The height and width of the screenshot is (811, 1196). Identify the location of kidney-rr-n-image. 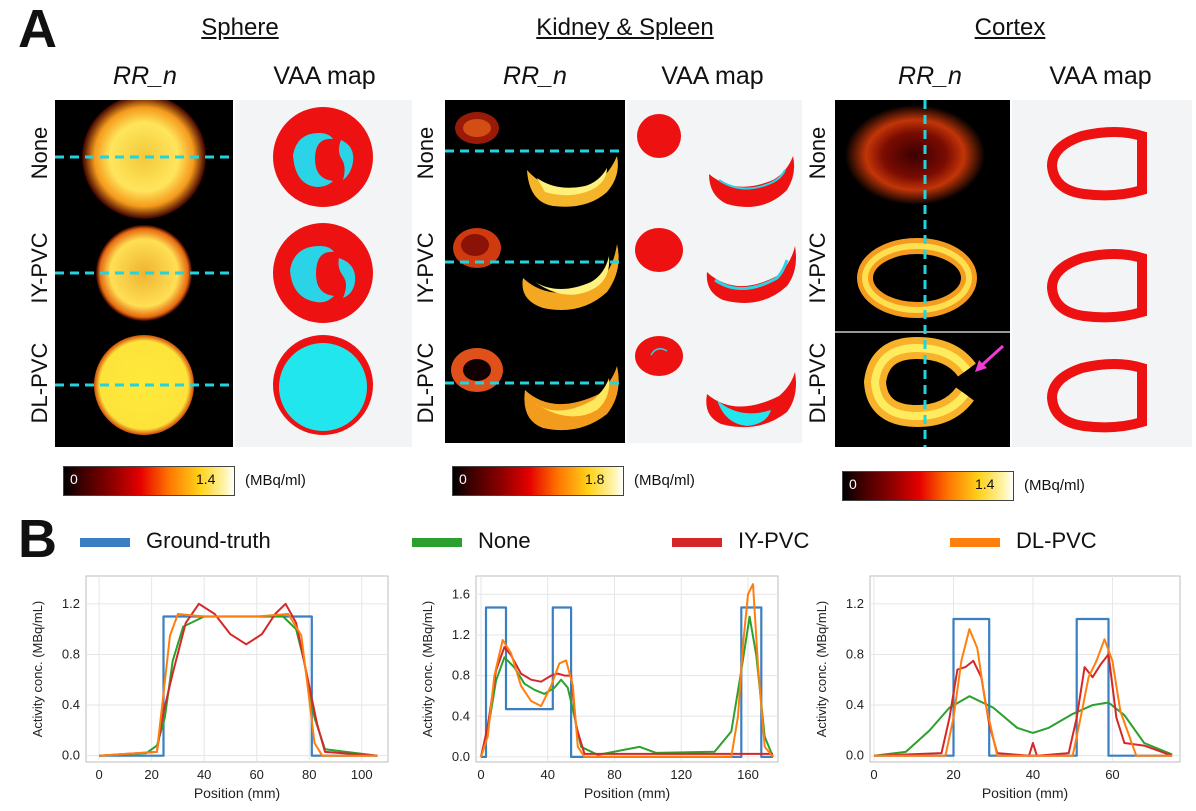
(535, 271).